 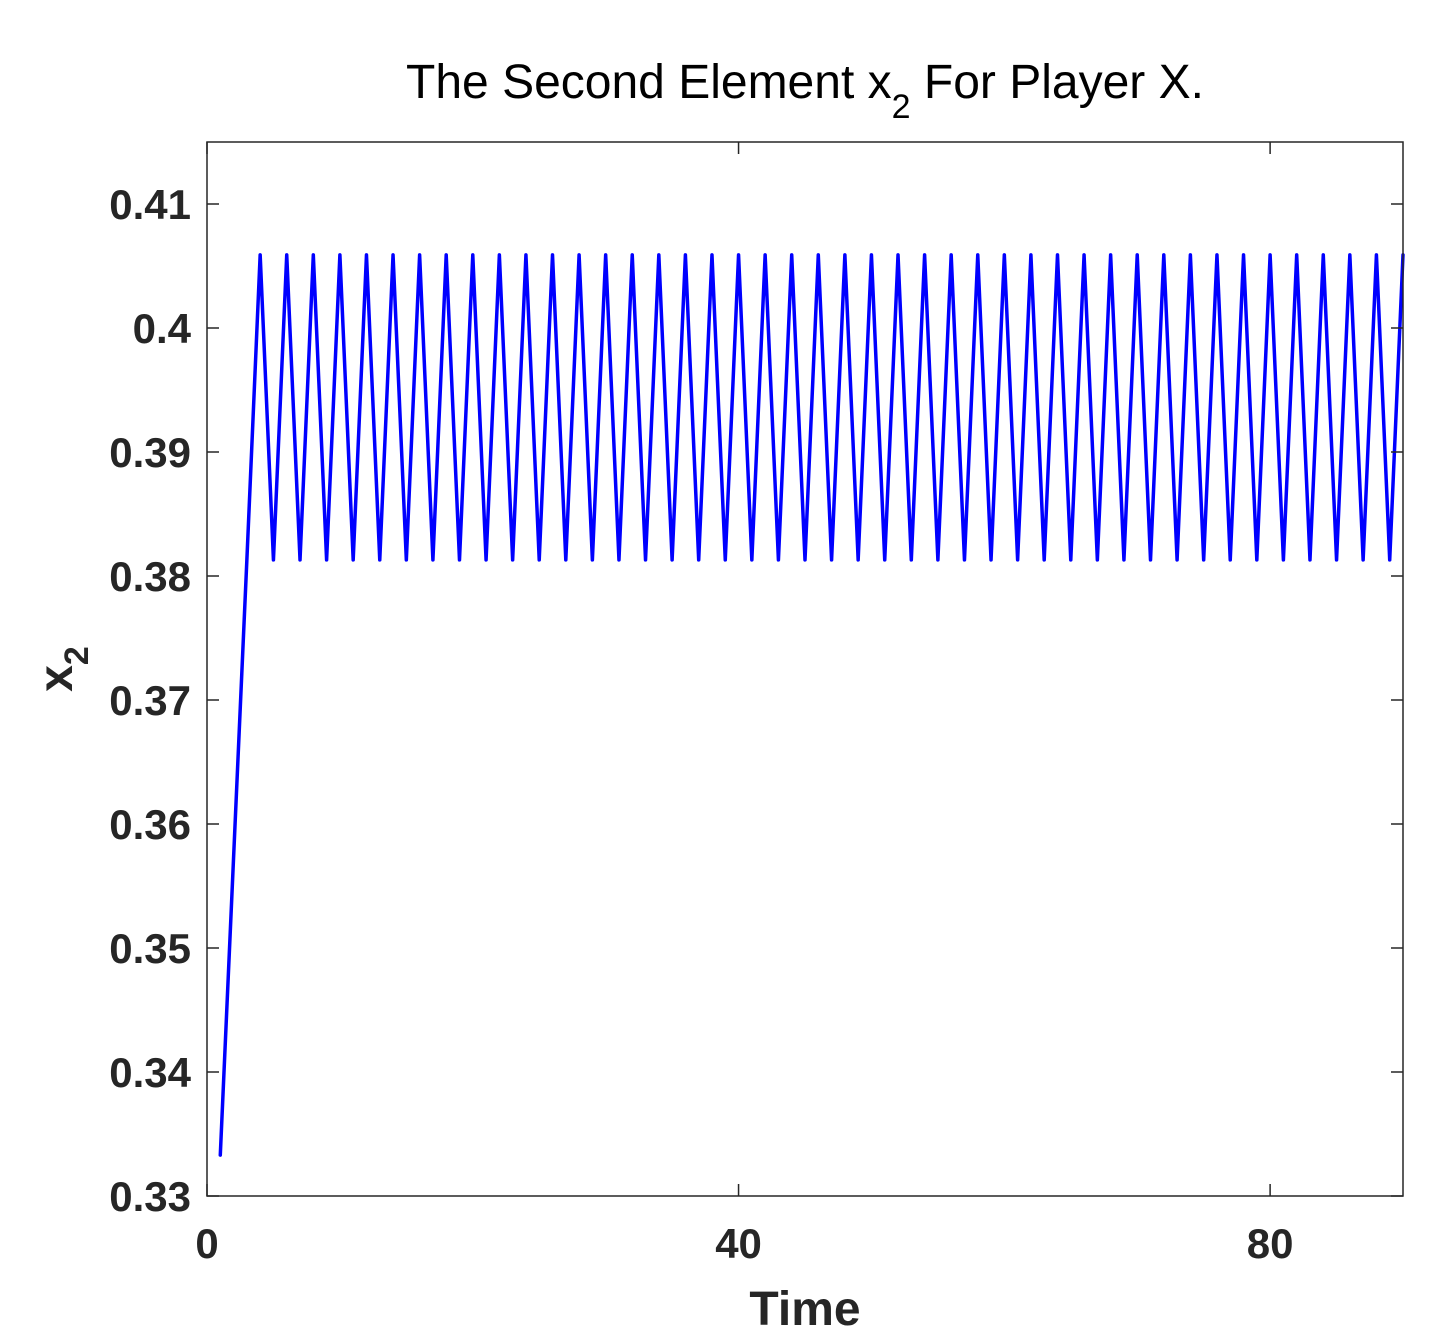 What do you see at coordinates (804, 1309) in the screenshot?
I see `x-axis-label: Time` at bounding box center [804, 1309].